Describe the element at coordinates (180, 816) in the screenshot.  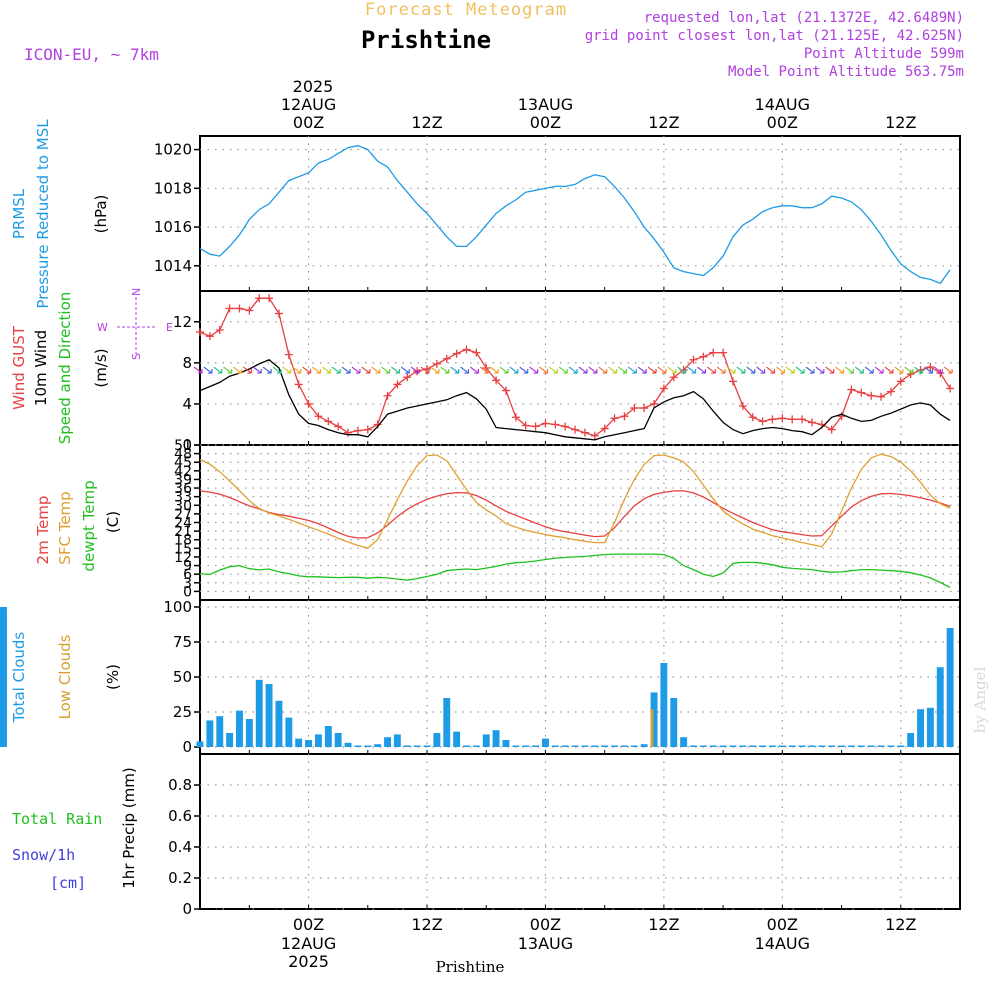
I see `y-tick-label: 0.6` at that location.